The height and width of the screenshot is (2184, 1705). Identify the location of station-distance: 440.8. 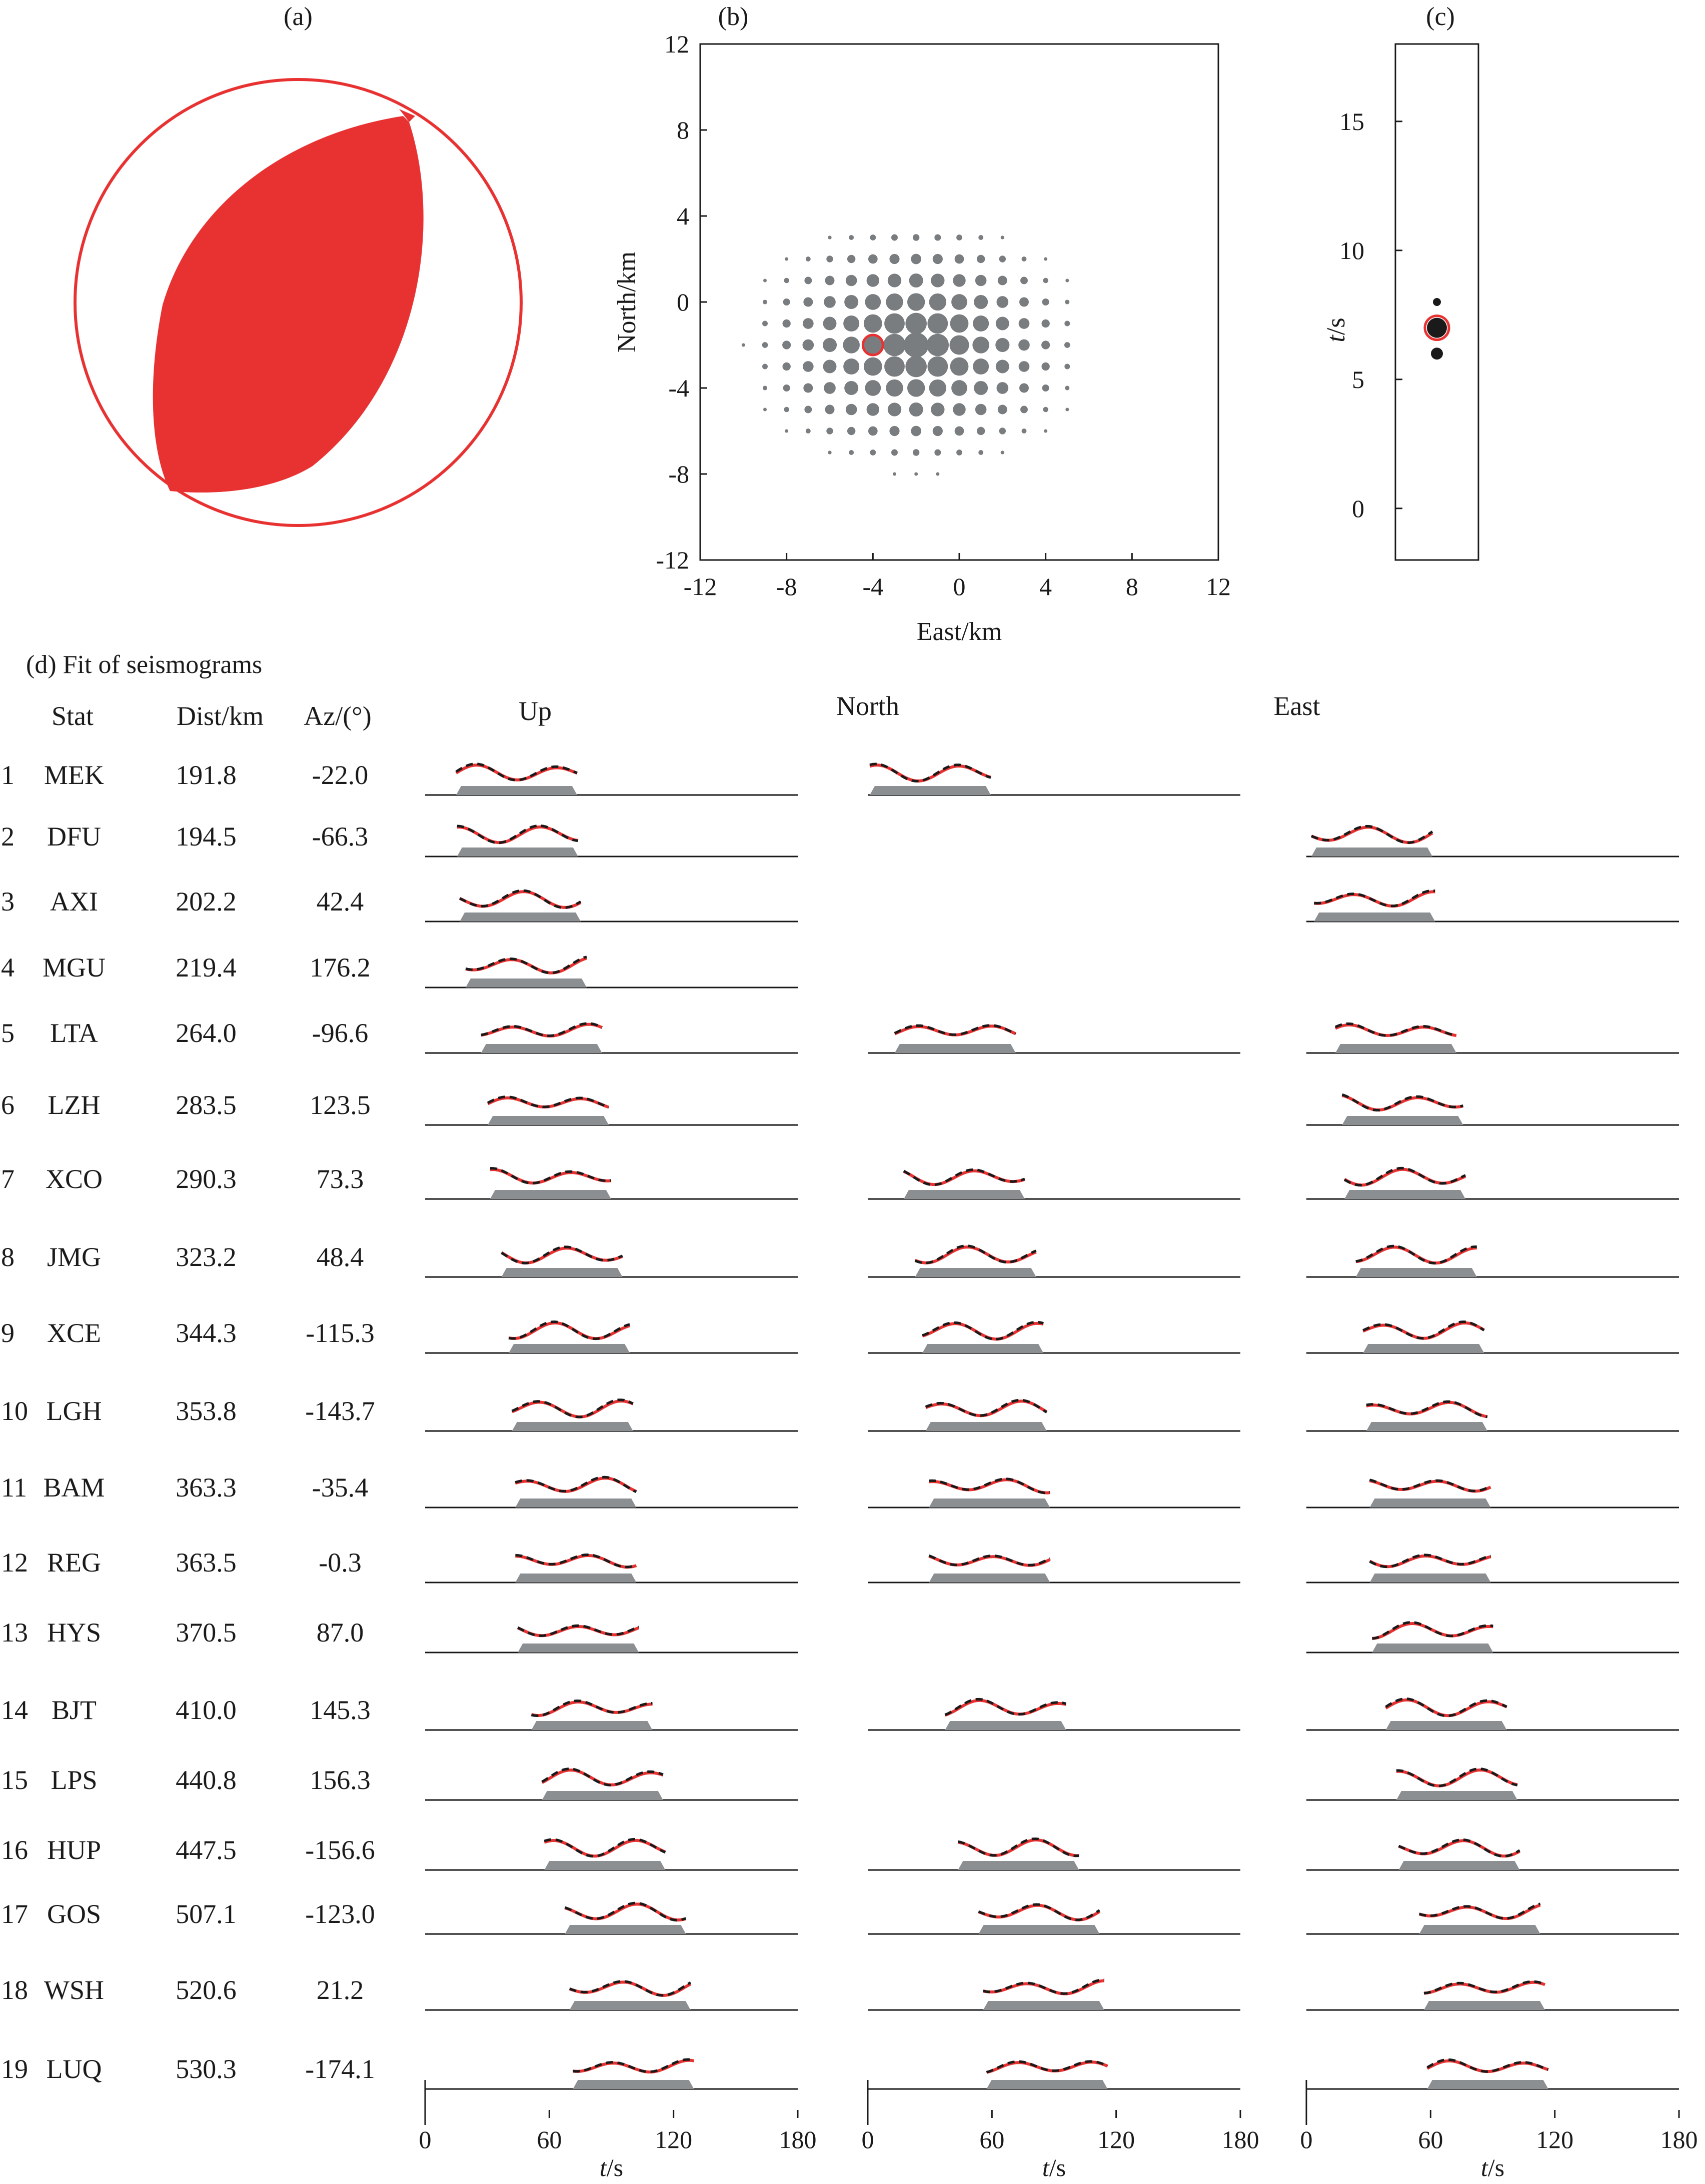
(206, 1780).